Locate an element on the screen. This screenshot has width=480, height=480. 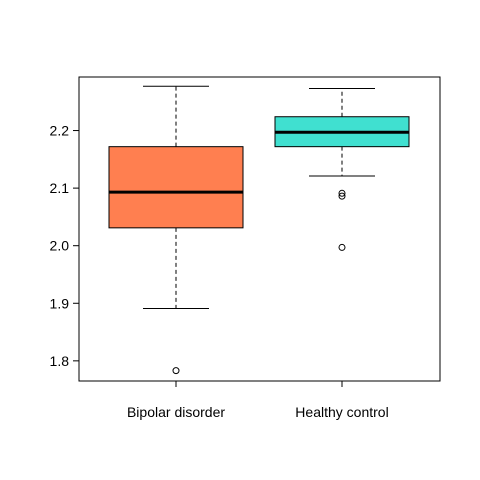
y-tick-label: 1.9 is located at coordinates (60, 303).